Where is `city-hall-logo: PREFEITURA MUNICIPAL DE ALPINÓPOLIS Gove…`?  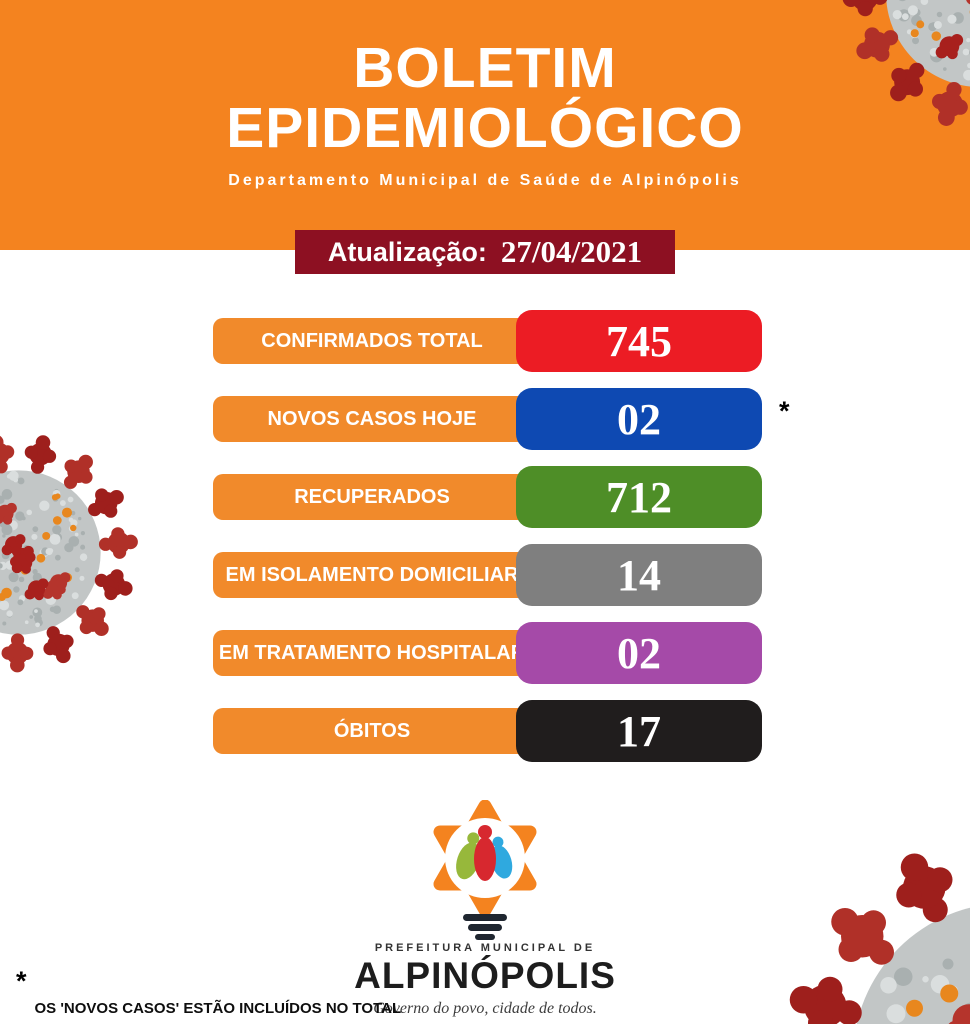 city-hall-logo: PREFEITURA MUNICIPAL DE ALPINÓPOLIS Gove… is located at coordinates (485, 909).